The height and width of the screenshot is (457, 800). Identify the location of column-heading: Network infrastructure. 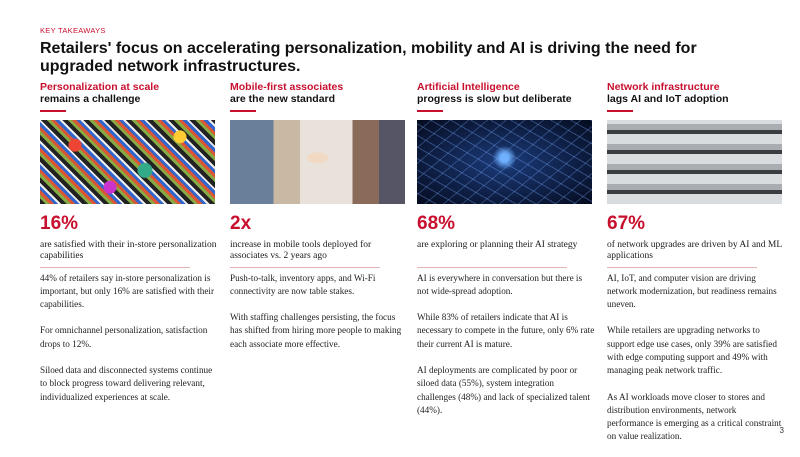
(663, 87).